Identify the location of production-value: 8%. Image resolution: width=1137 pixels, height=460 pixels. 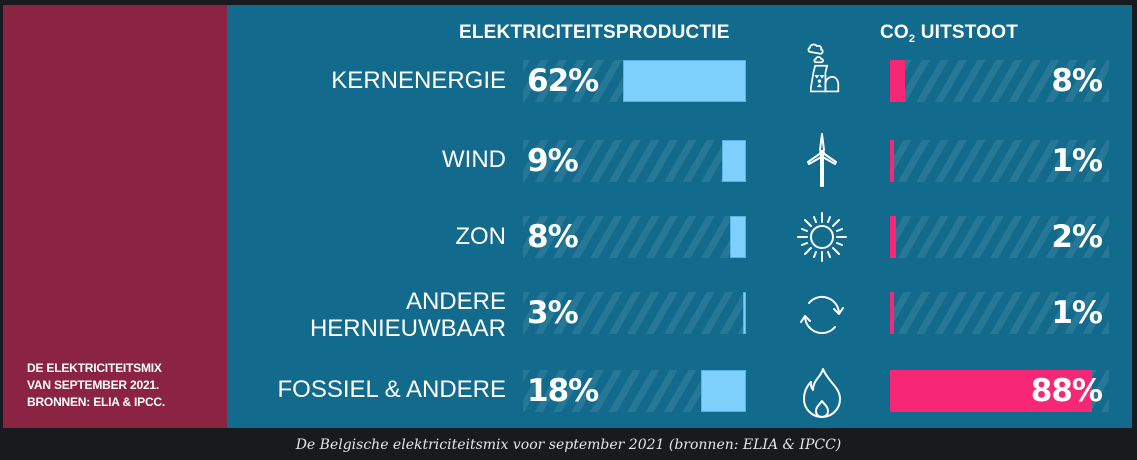
(553, 237).